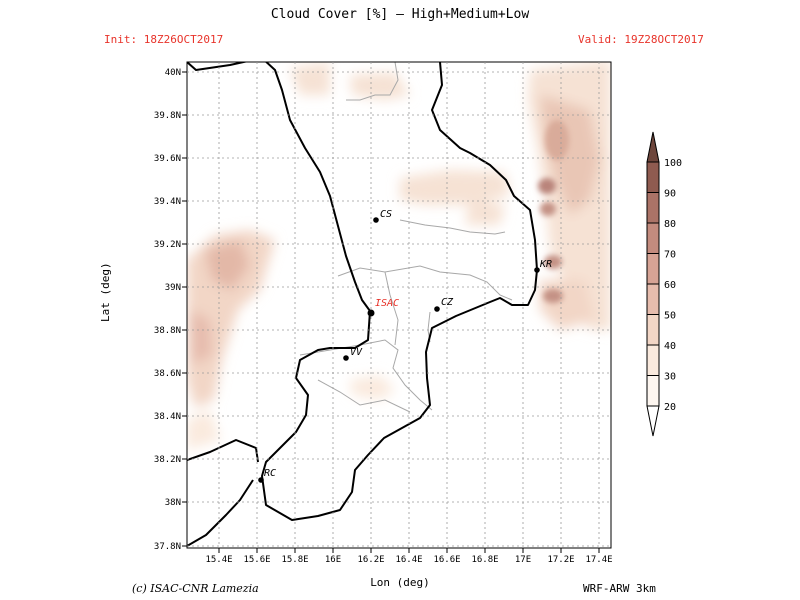 The height and width of the screenshot is (600, 800). I want to click on city-label-cs: CS, so click(386, 214).